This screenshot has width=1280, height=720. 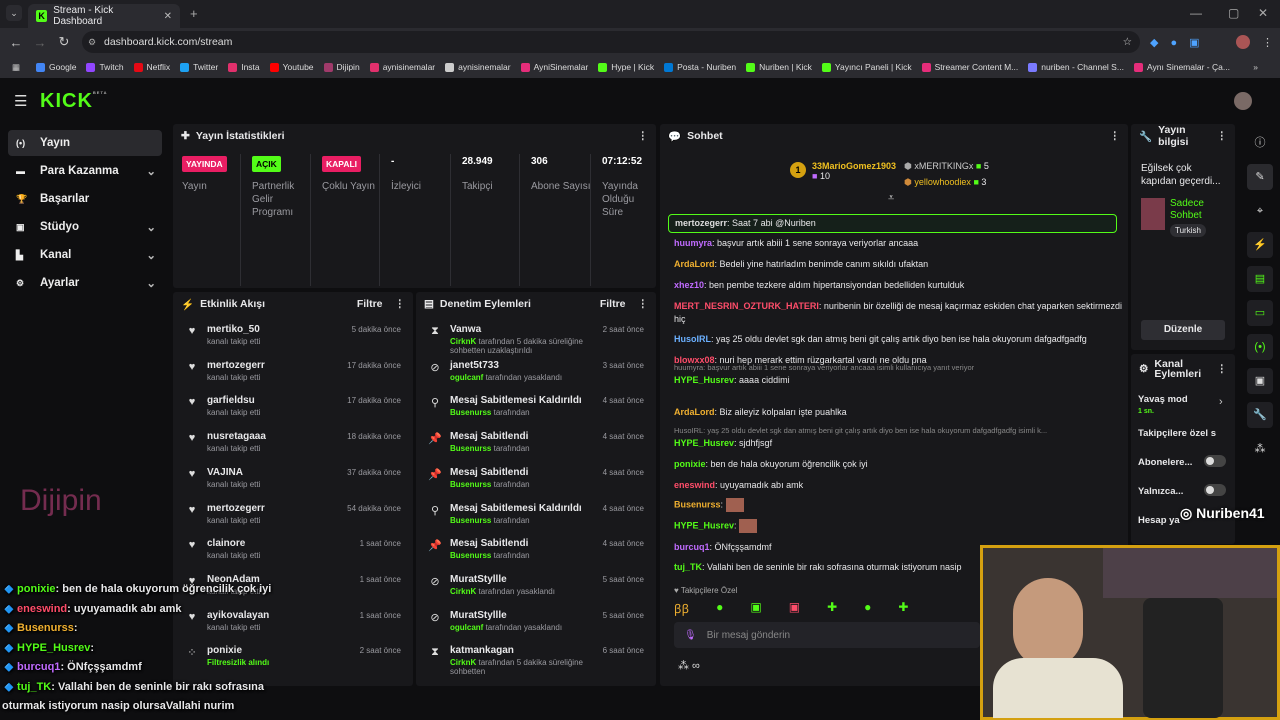 I want to click on followers-only-row: Takipçilere özel s, so click(x=1177, y=433).